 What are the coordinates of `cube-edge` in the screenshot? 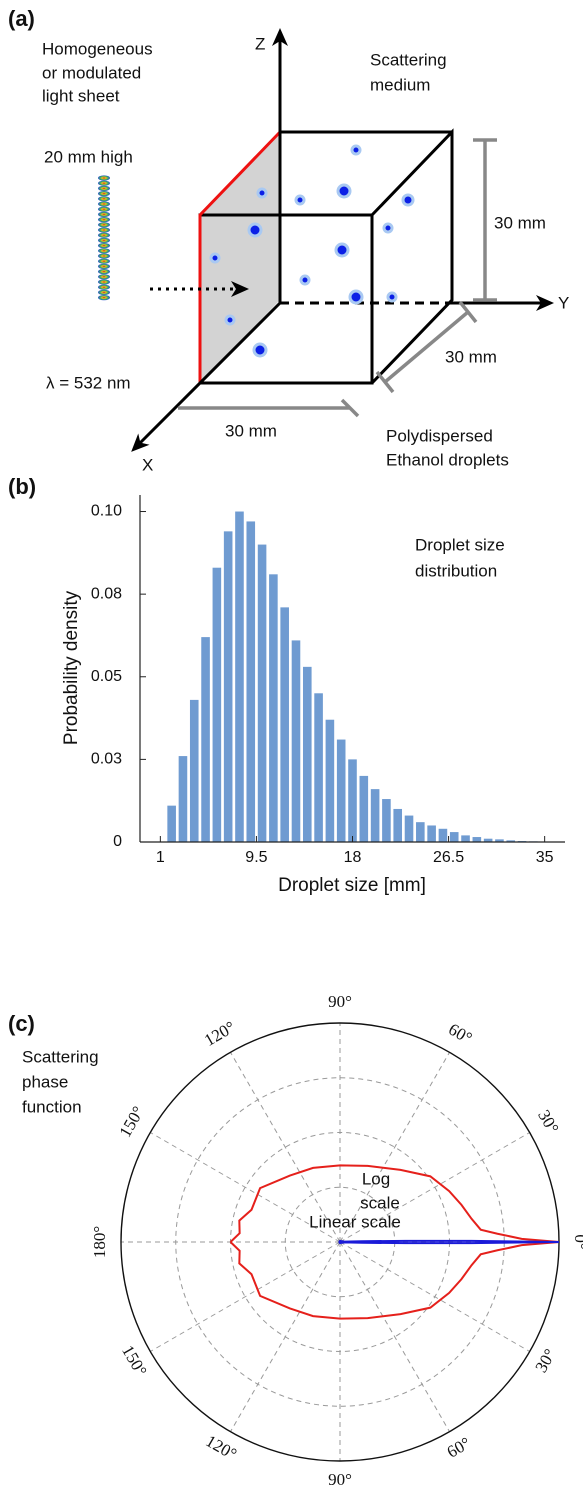 It's located at (412, 256).